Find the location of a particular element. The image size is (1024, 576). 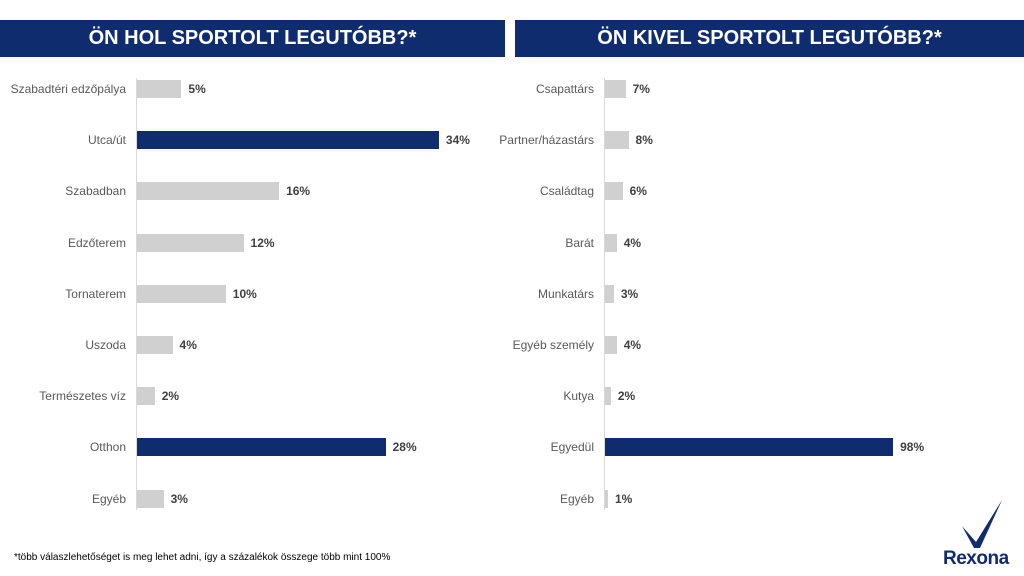

value-label: 16% is located at coordinates (298, 191).